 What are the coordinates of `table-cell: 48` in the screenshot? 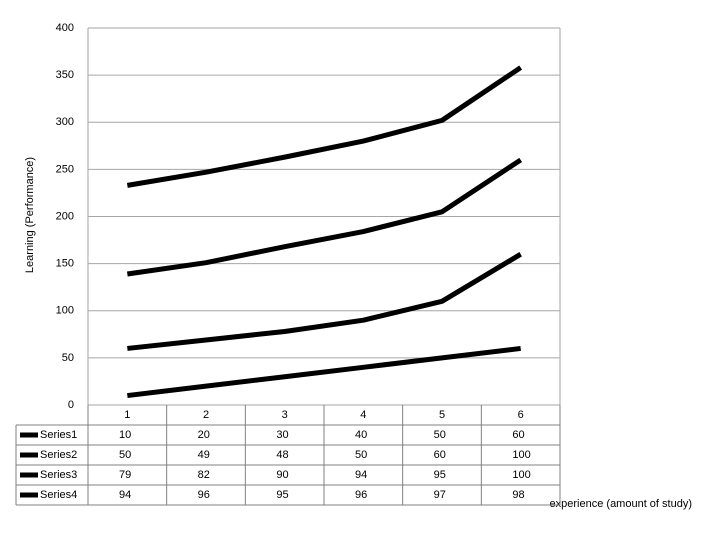 It's located at (282, 455).